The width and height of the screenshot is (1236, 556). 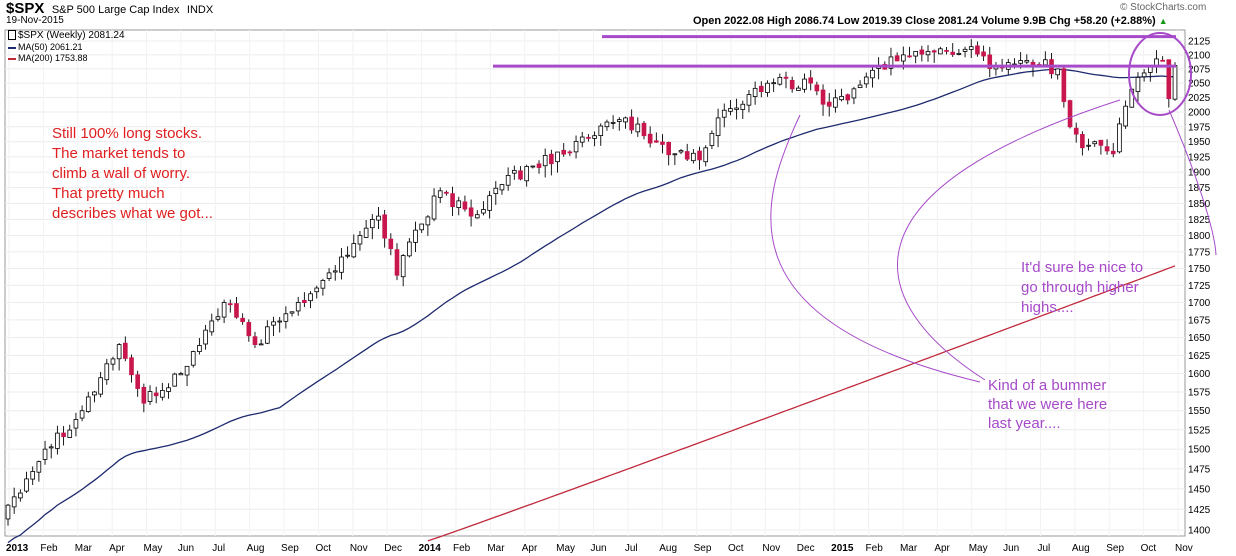 I want to click on y-tick-label: 1925, so click(x=1199, y=157).